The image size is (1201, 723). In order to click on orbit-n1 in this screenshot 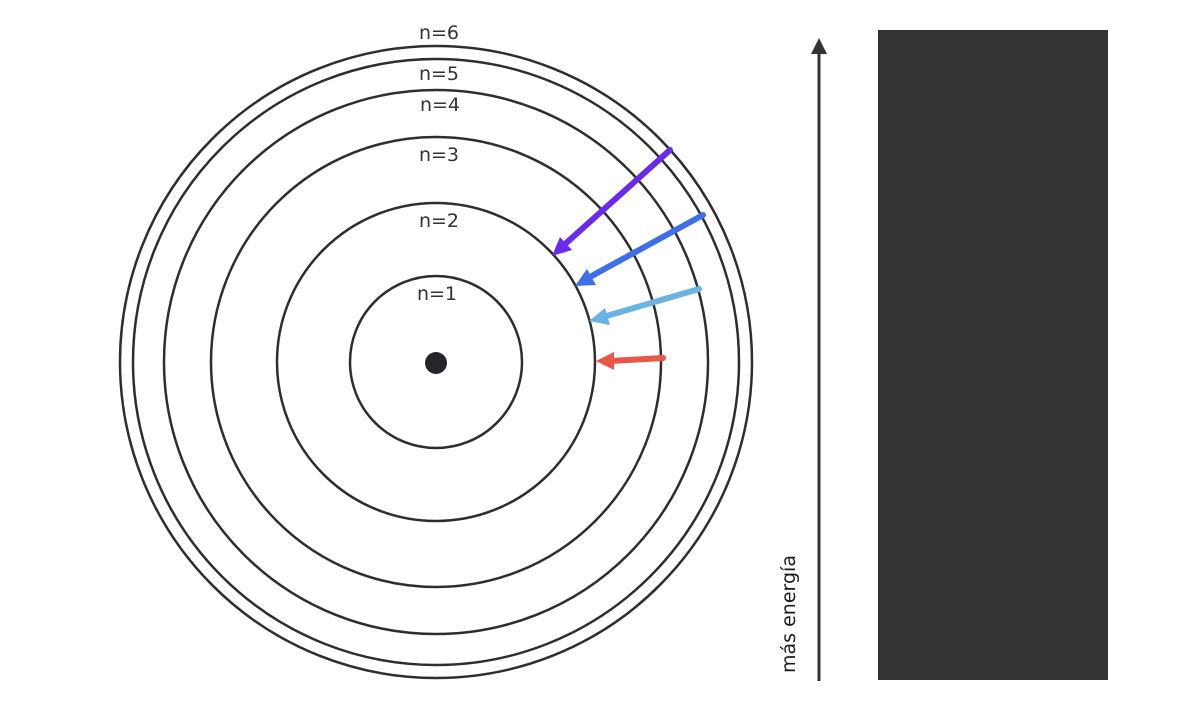, I will do `click(436, 362)`.